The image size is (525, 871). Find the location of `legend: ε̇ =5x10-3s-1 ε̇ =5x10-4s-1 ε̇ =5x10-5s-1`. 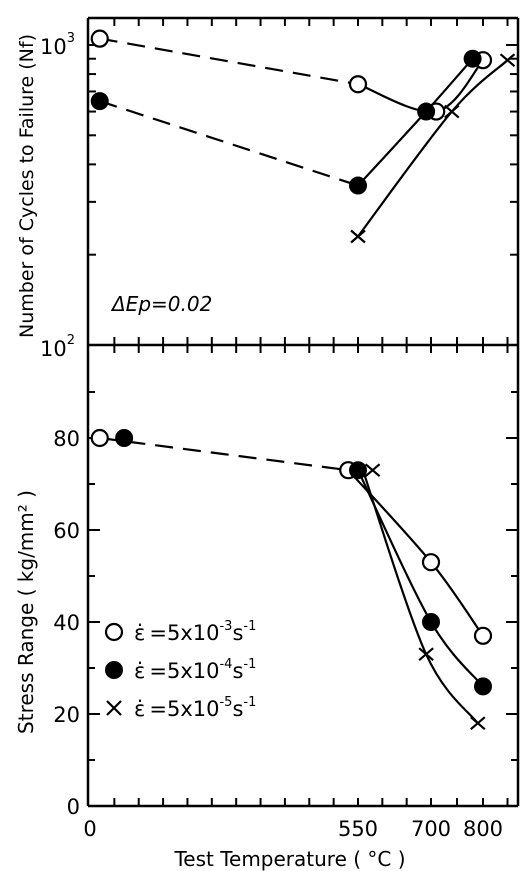

legend: ε̇ =5x10-3s-1 ε̇ =5x10-4s-1 ε̇ =5x10-5s-1 is located at coordinates (180, 670).